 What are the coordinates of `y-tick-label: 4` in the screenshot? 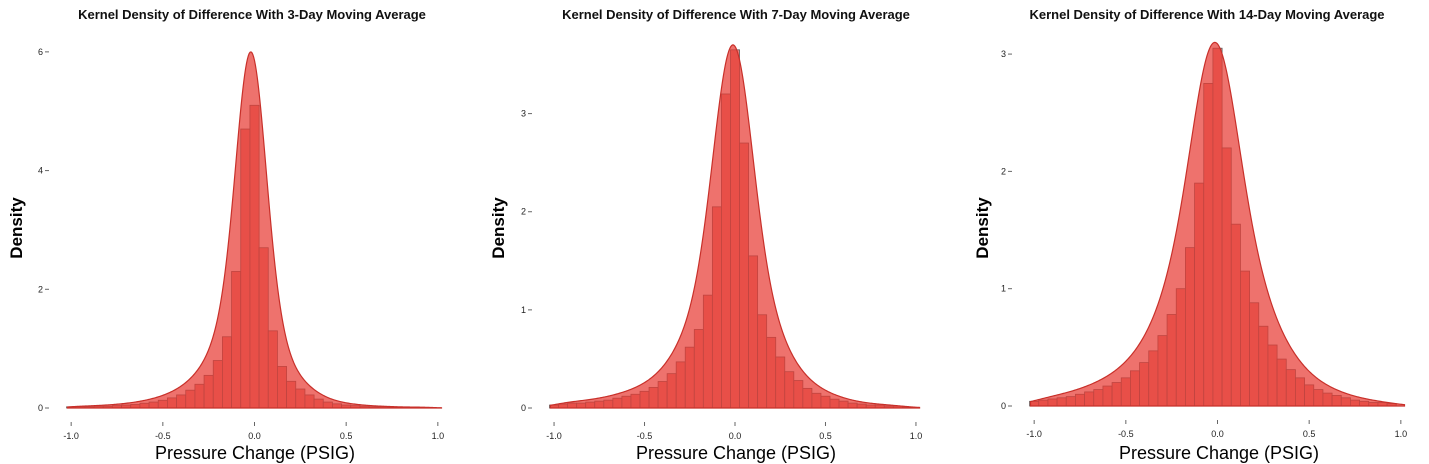 It's located at (40, 171).